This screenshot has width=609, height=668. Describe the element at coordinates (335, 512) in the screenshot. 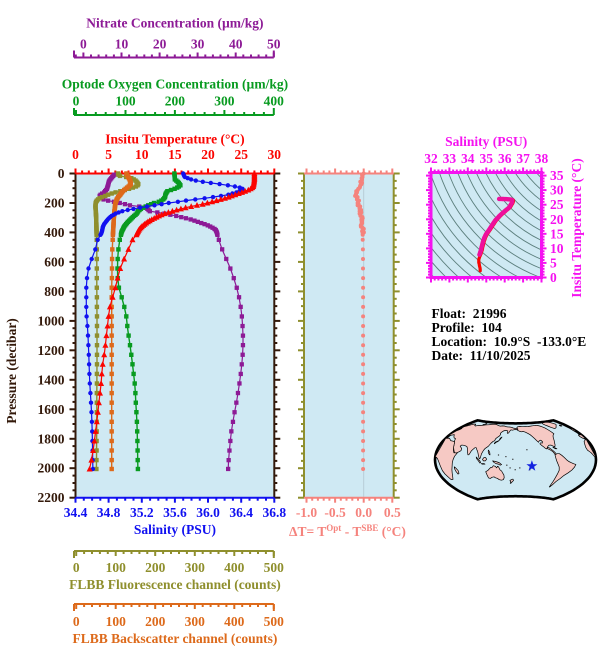

I see `svg-text: -0.5` at that location.